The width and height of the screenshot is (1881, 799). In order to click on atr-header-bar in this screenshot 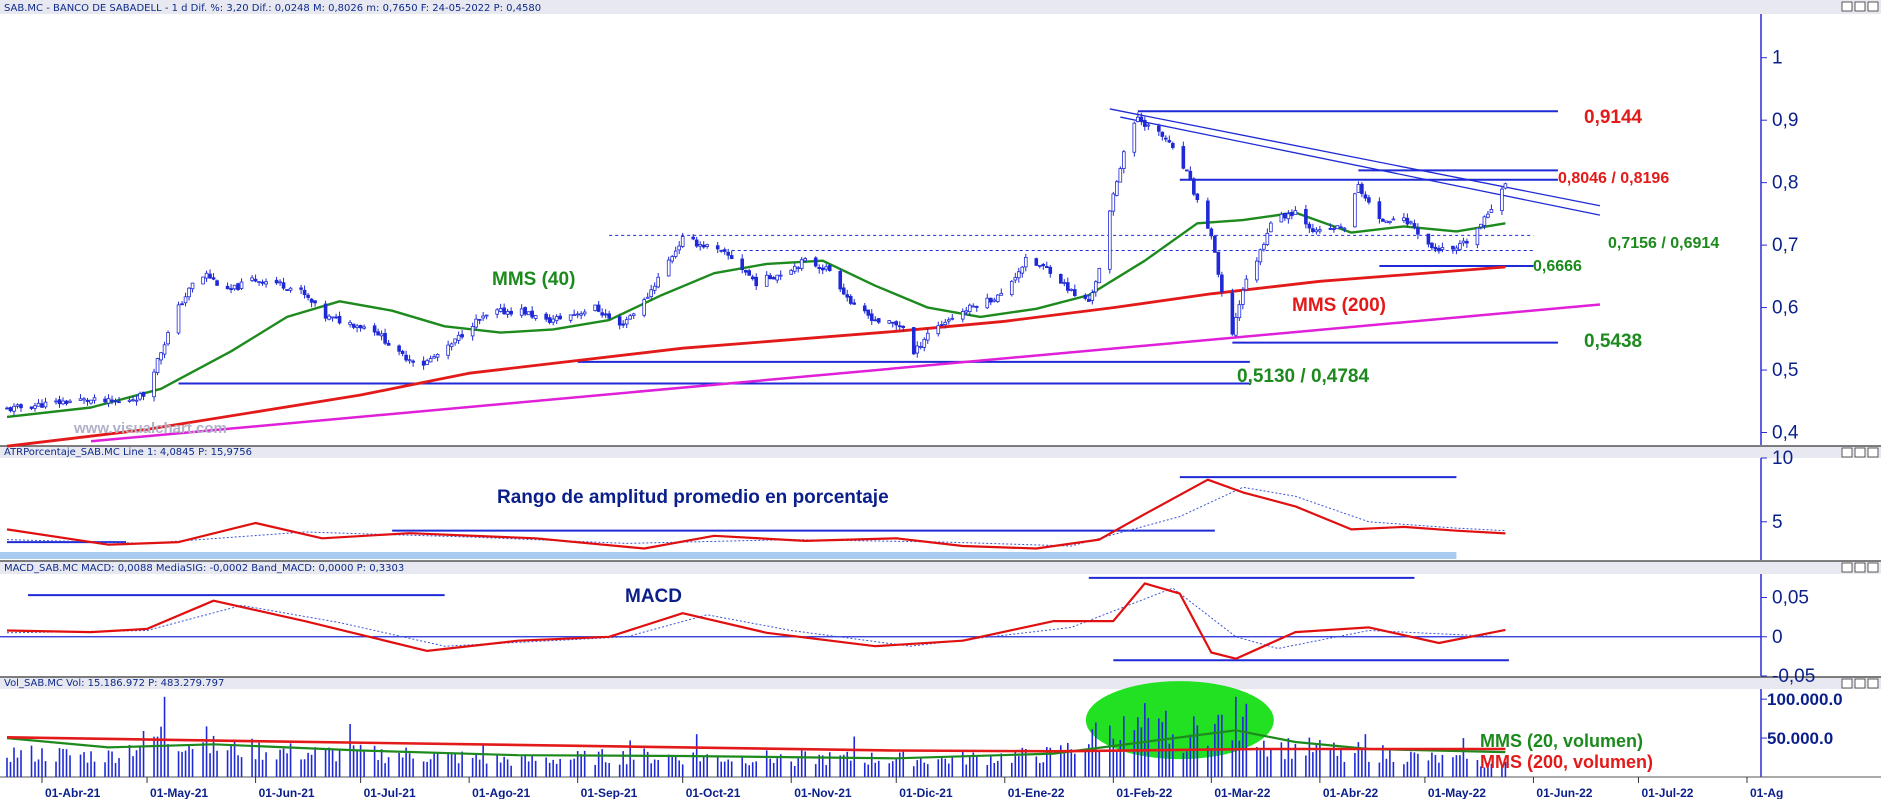, I will do `click(940, 452)`.